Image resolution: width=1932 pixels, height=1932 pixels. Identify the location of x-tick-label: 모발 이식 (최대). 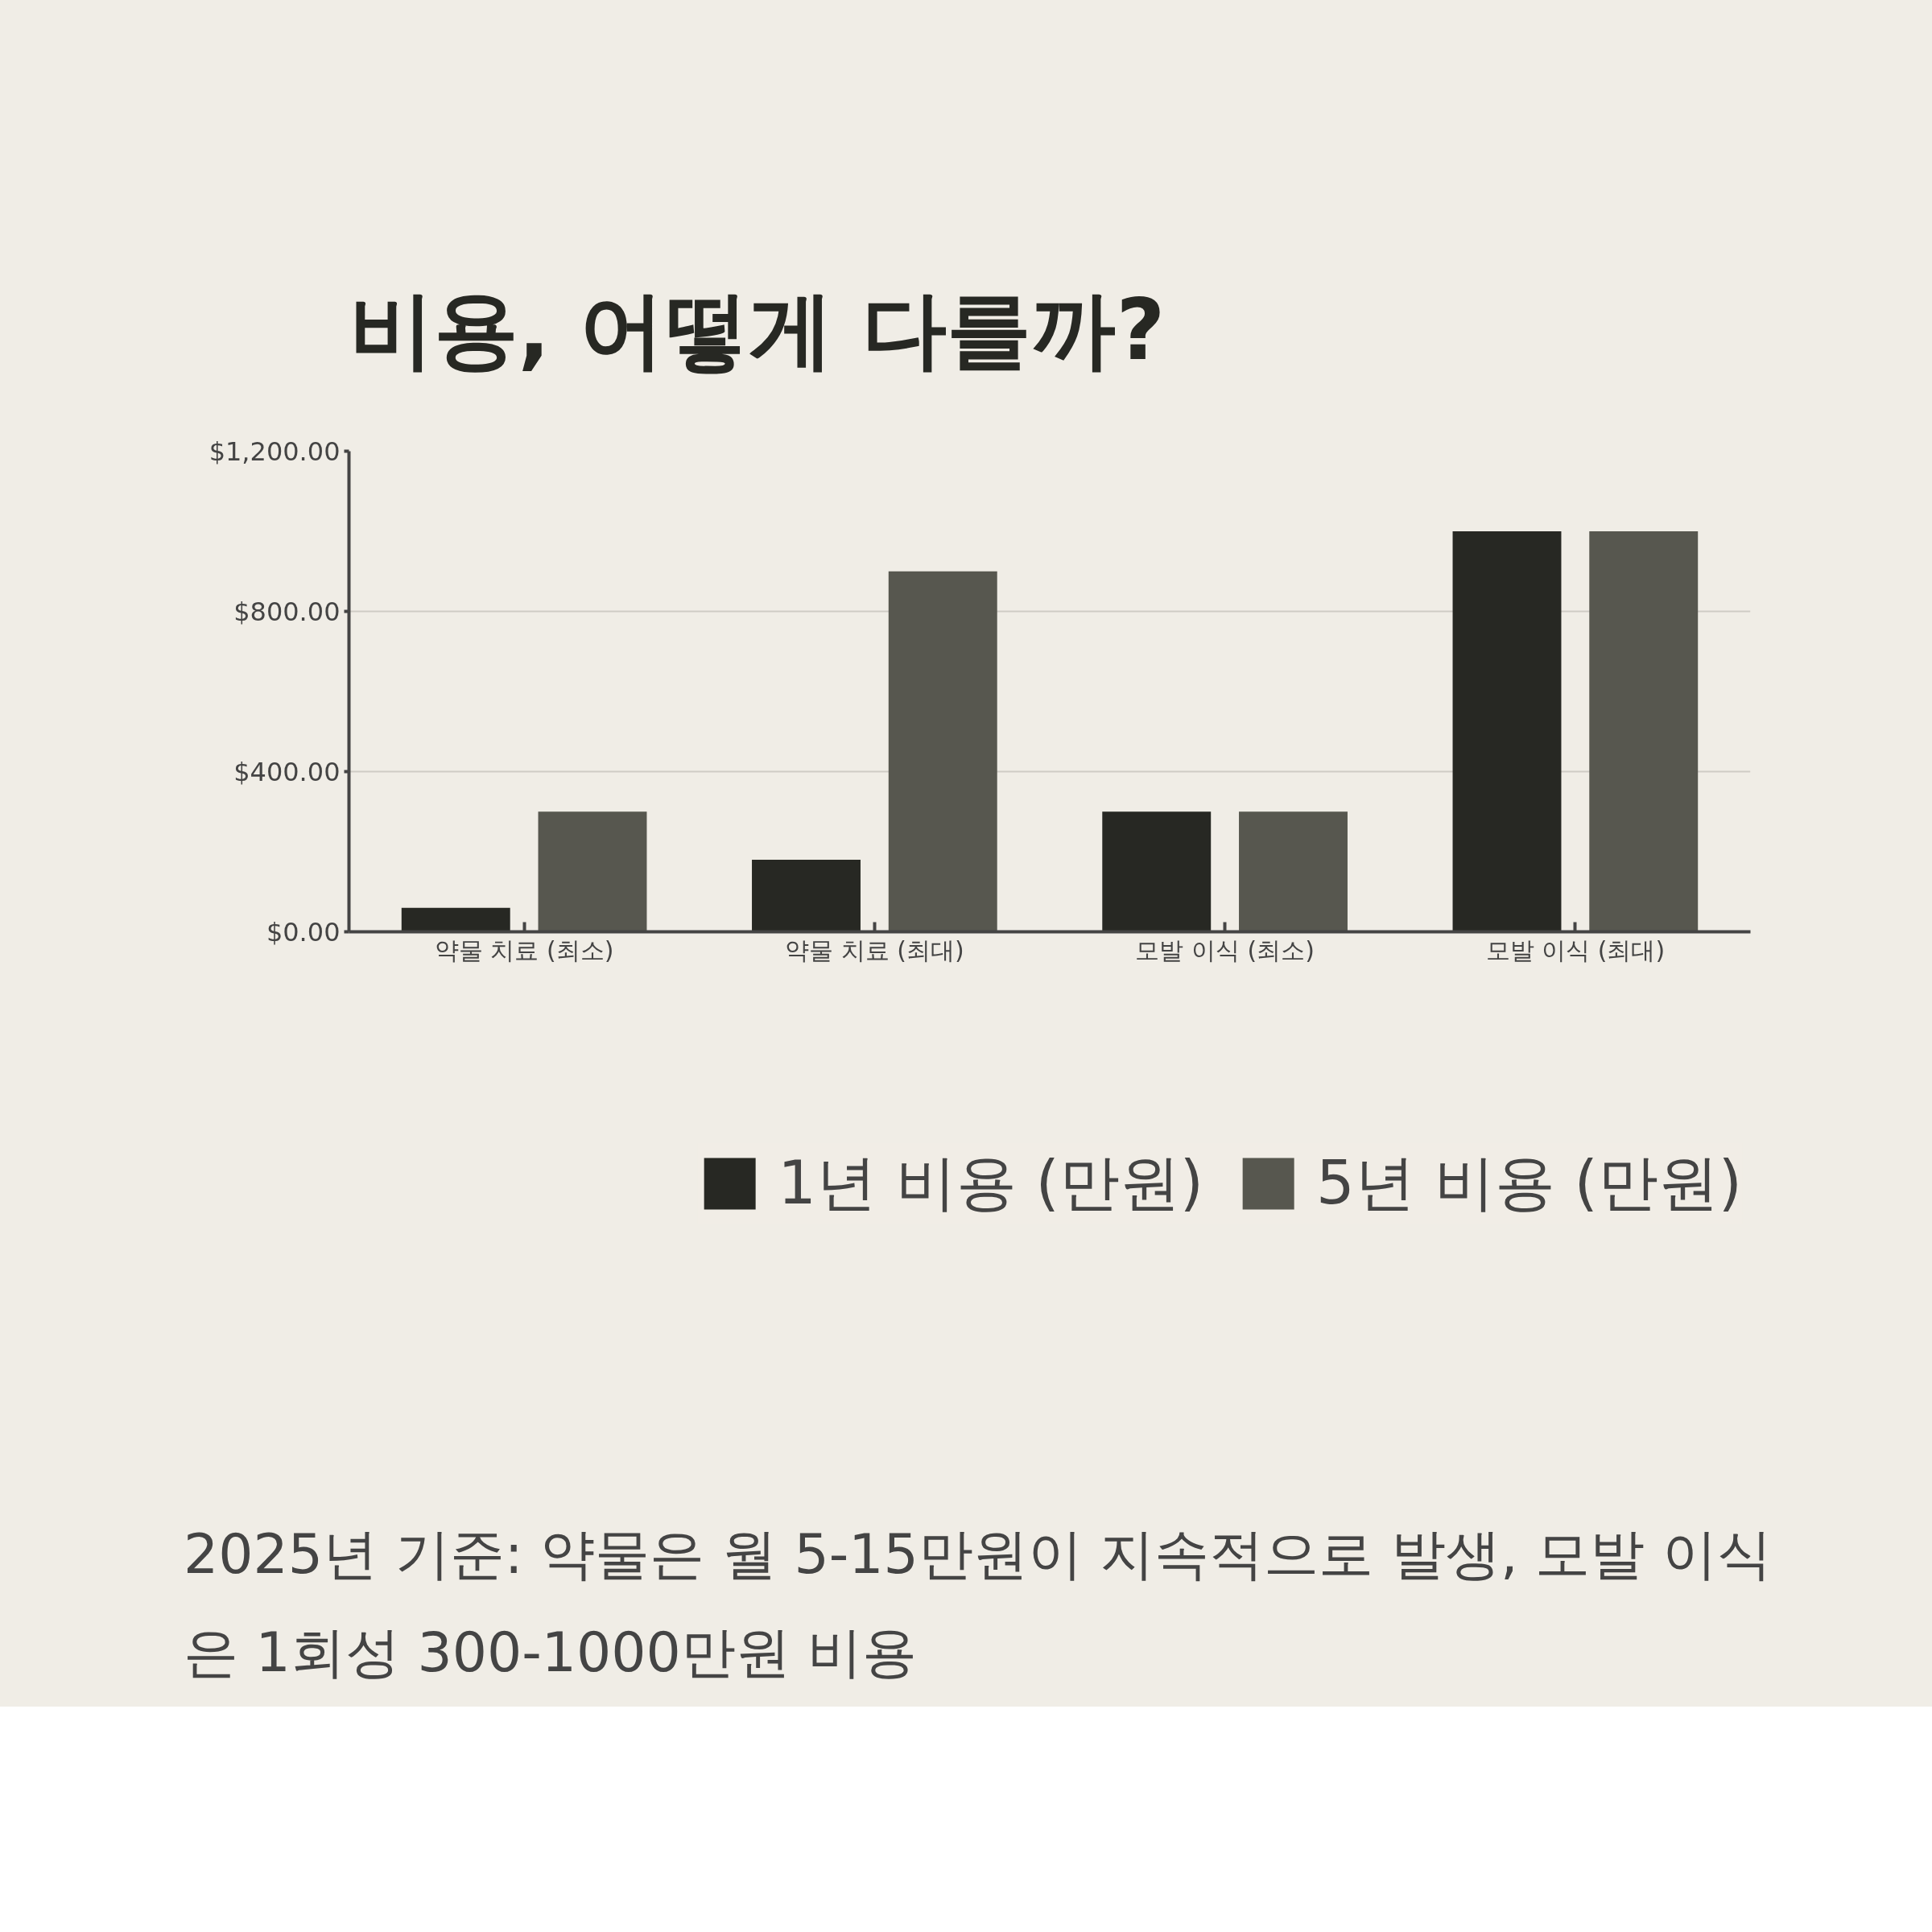
(1575, 949).